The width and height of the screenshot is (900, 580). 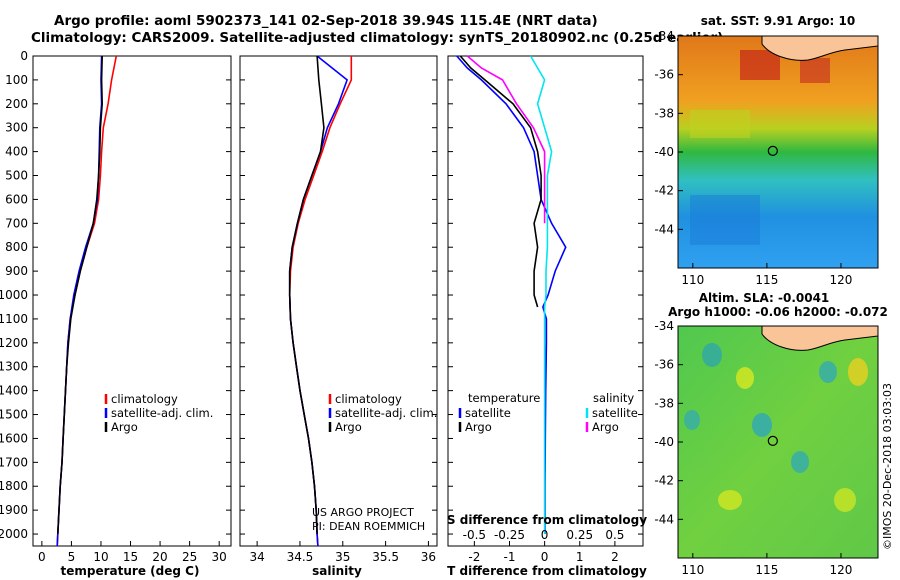 I want to click on sst-map-axes: 110 115 120 -34 -36 -38 -40 -42 -44, so click(x=753, y=158).